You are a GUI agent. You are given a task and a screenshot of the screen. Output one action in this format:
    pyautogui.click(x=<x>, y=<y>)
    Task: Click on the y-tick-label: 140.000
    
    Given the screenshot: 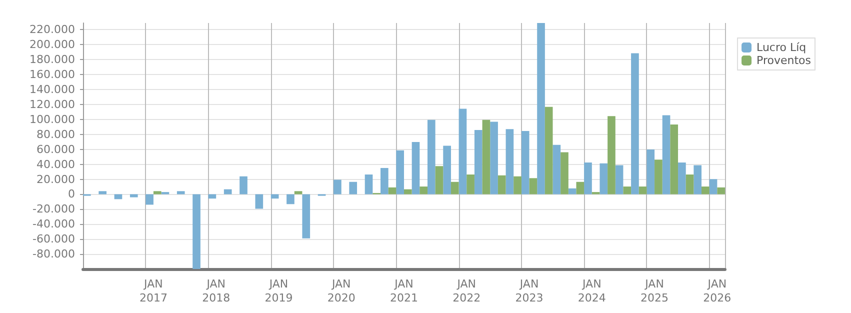 What is the action you would take?
    pyautogui.click(x=52, y=89)
    